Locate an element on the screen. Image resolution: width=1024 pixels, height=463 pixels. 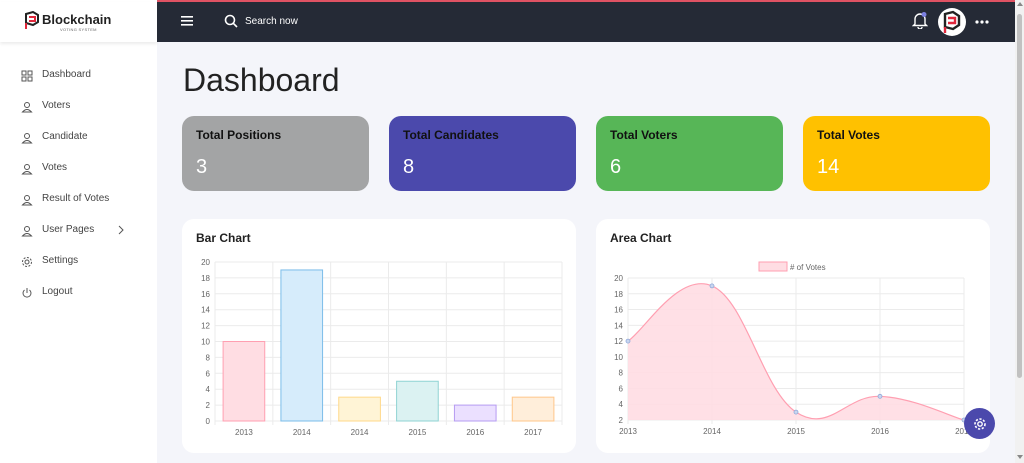
x-tick-label: 2013 is located at coordinates (628, 431).